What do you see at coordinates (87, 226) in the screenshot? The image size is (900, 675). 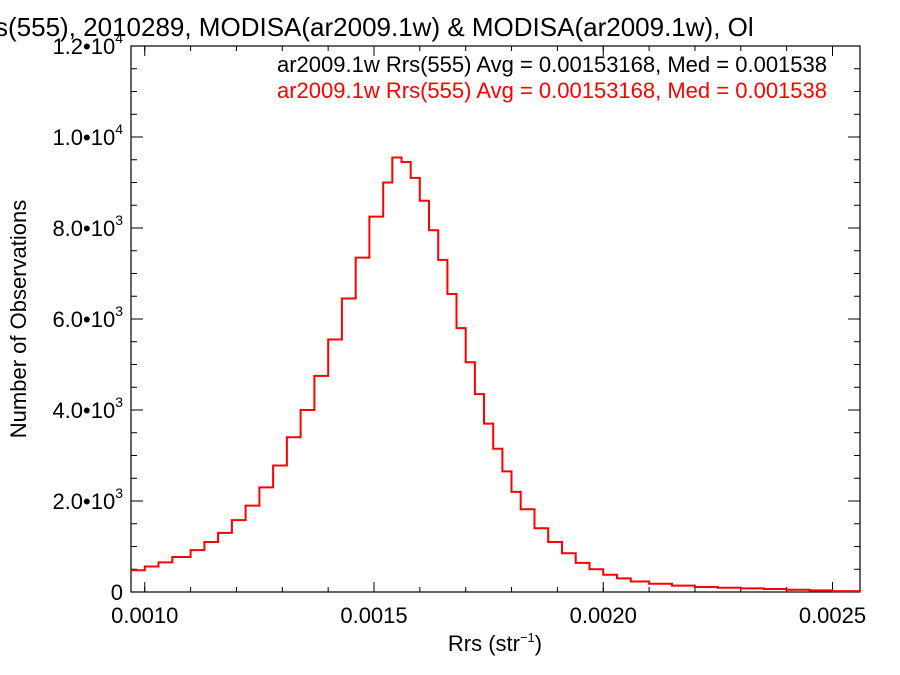 I see `y-tick-label: 8.0•103` at bounding box center [87, 226].